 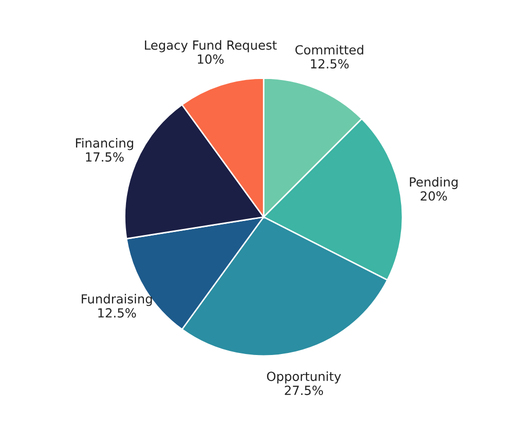 What do you see at coordinates (304, 377) in the screenshot?
I see `slice-label: Opportunity` at bounding box center [304, 377].